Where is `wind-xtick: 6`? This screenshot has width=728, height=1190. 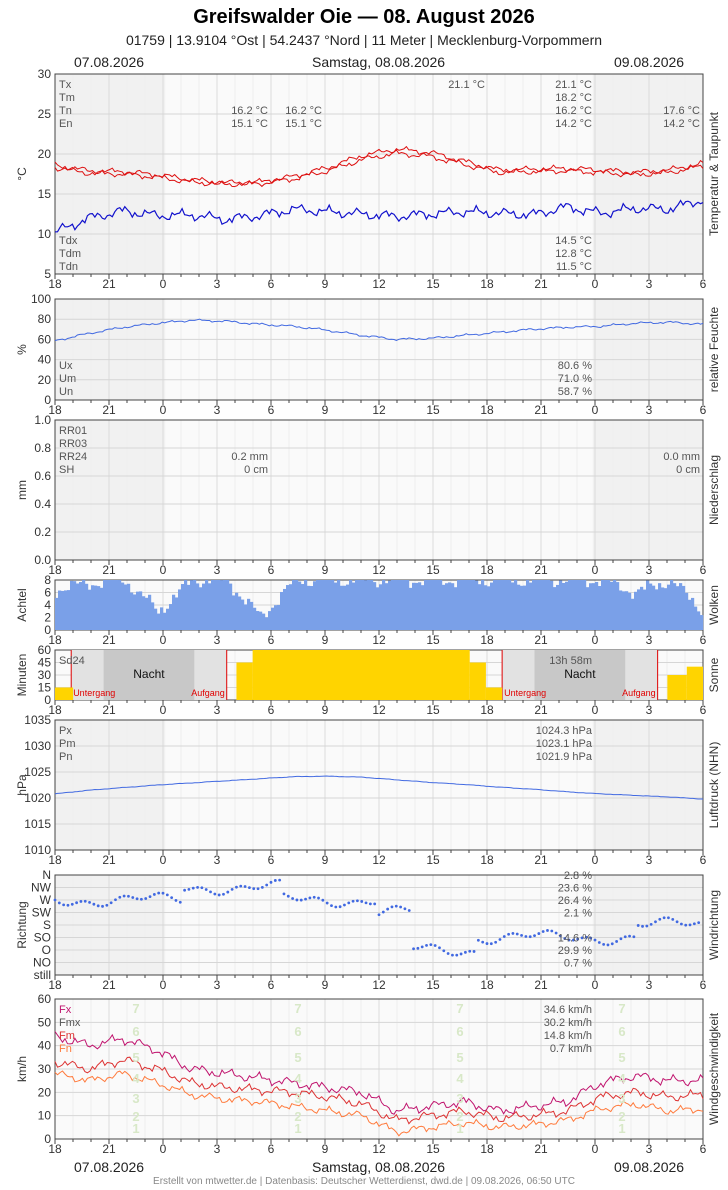
wind-xtick: 6 is located at coordinates (703, 1149).